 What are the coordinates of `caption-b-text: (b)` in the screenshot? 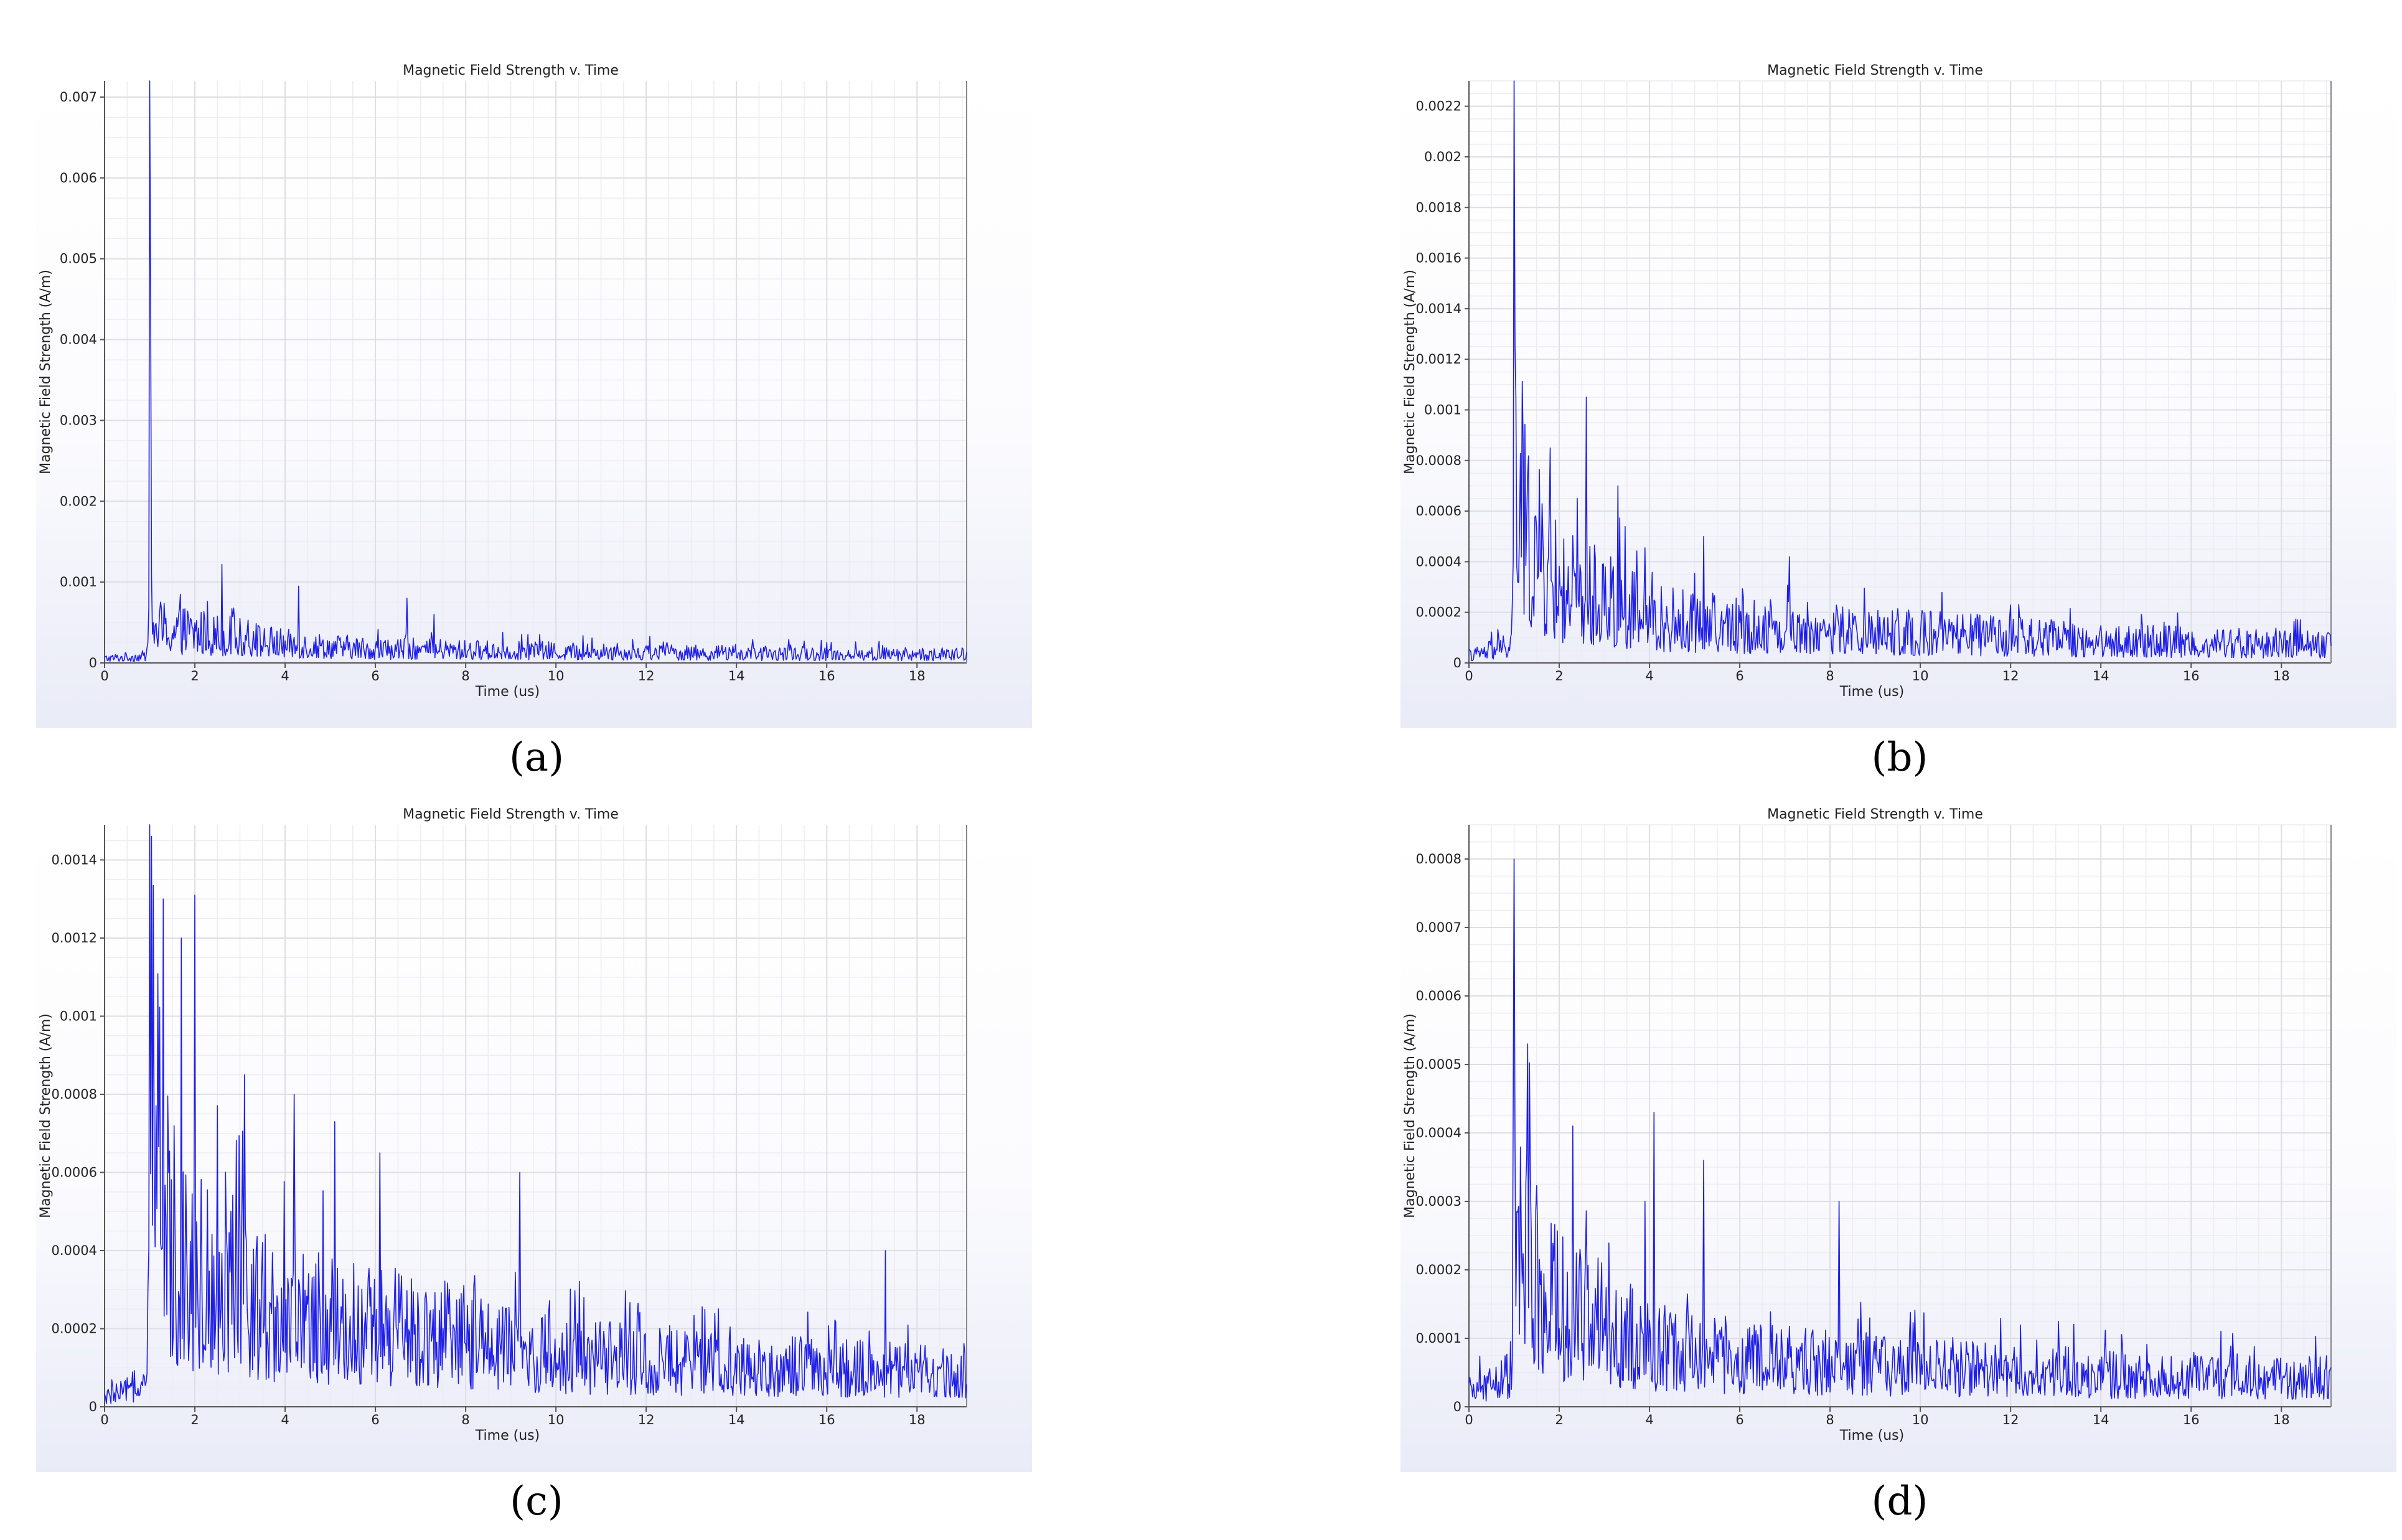 It's located at (1899, 758).